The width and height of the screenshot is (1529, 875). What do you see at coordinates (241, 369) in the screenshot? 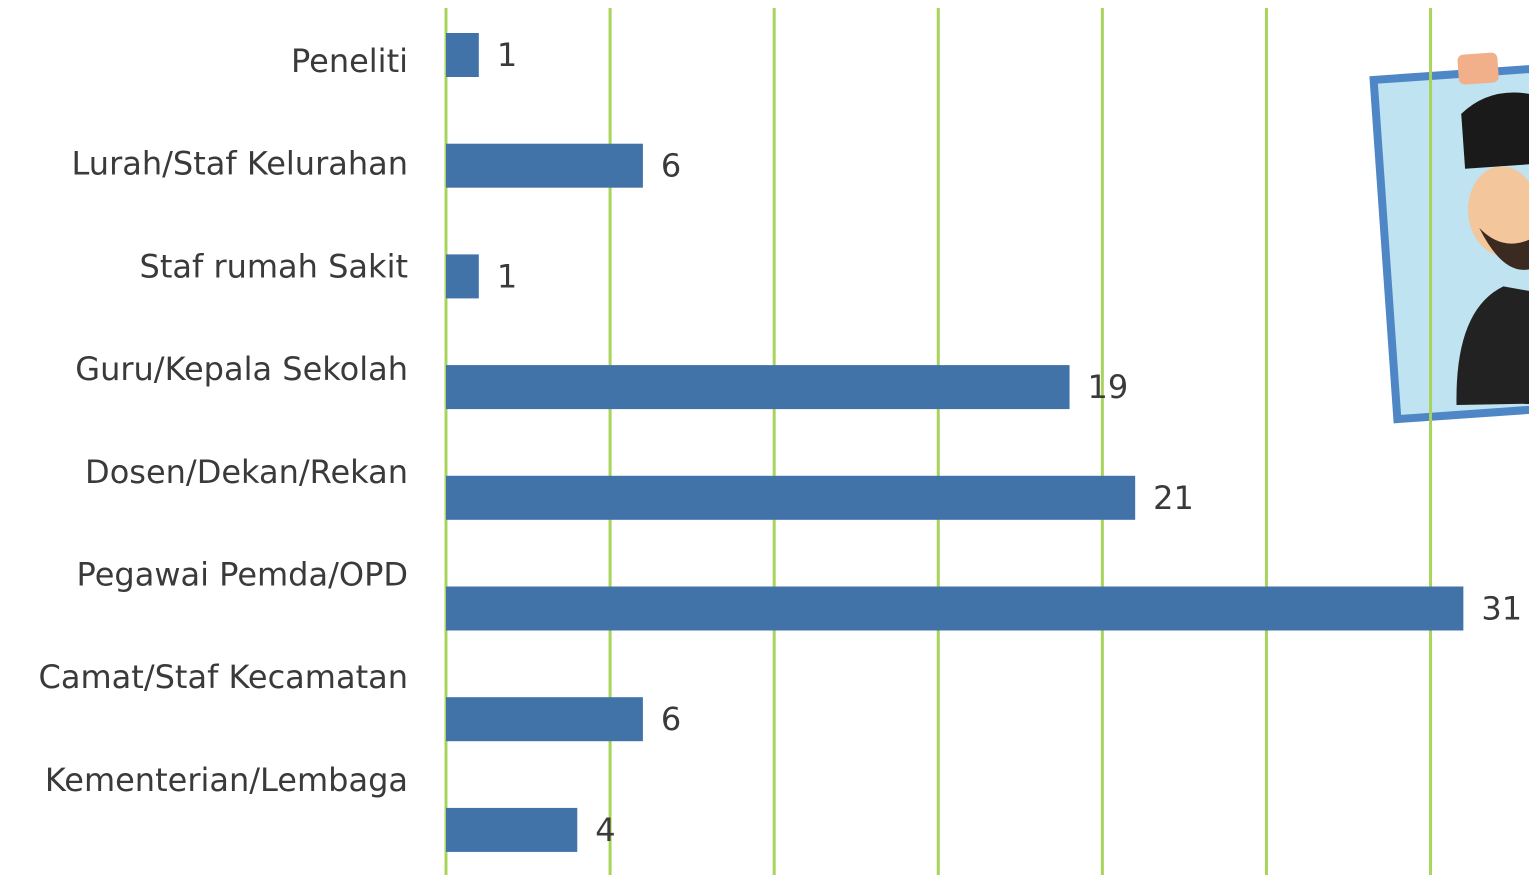
I see `y-tick-label: Guru/Kepala Sekolah` at bounding box center [241, 369].